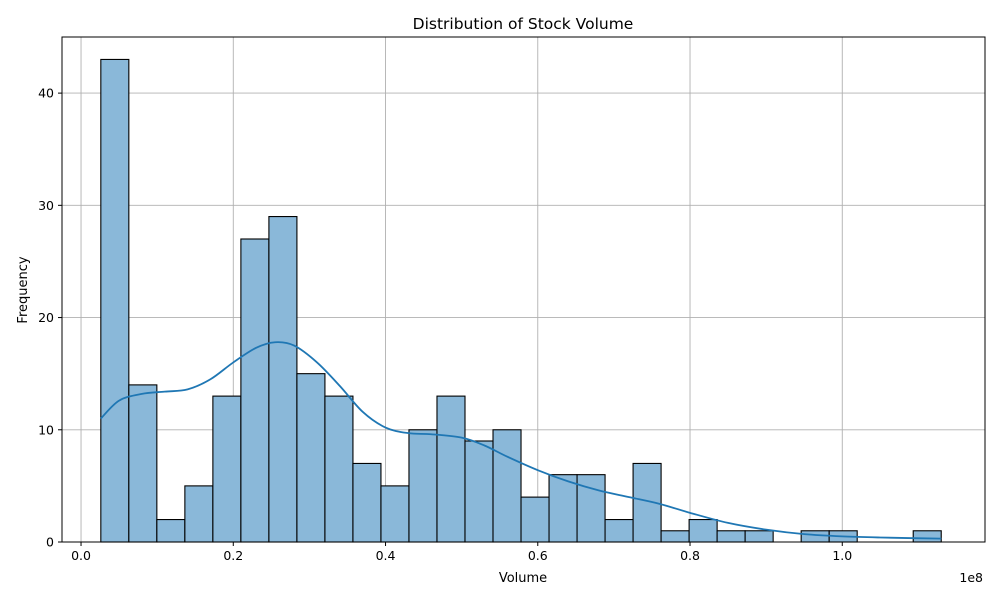 Image resolution: width=1000 pixels, height=600 pixels. What do you see at coordinates (386, 555) in the screenshot?
I see `x-tick-label: 0.4` at bounding box center [386, 555].